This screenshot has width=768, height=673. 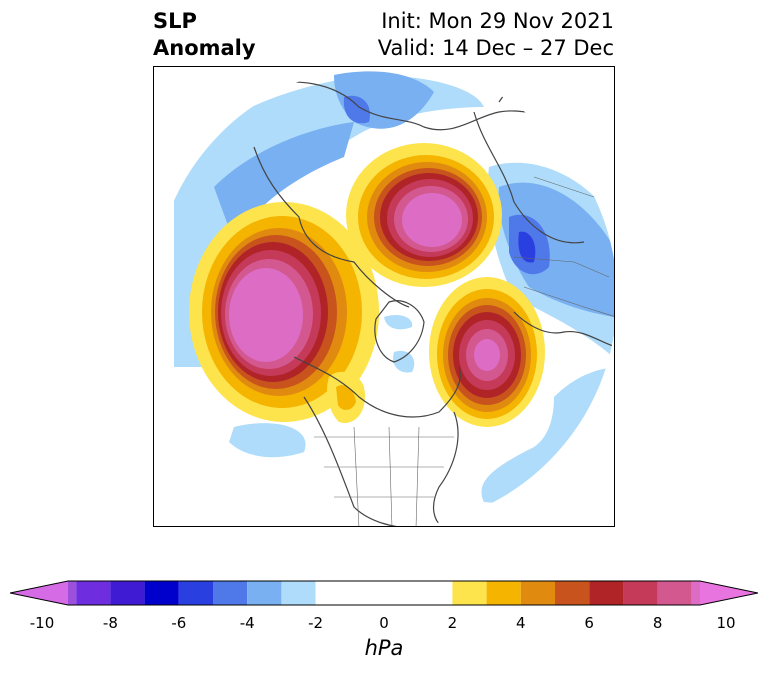 What do you see at coordinates (42, 623) in the screenshot?
I see `colorbar-tick-label: -10` at bounding box center [42, 623].